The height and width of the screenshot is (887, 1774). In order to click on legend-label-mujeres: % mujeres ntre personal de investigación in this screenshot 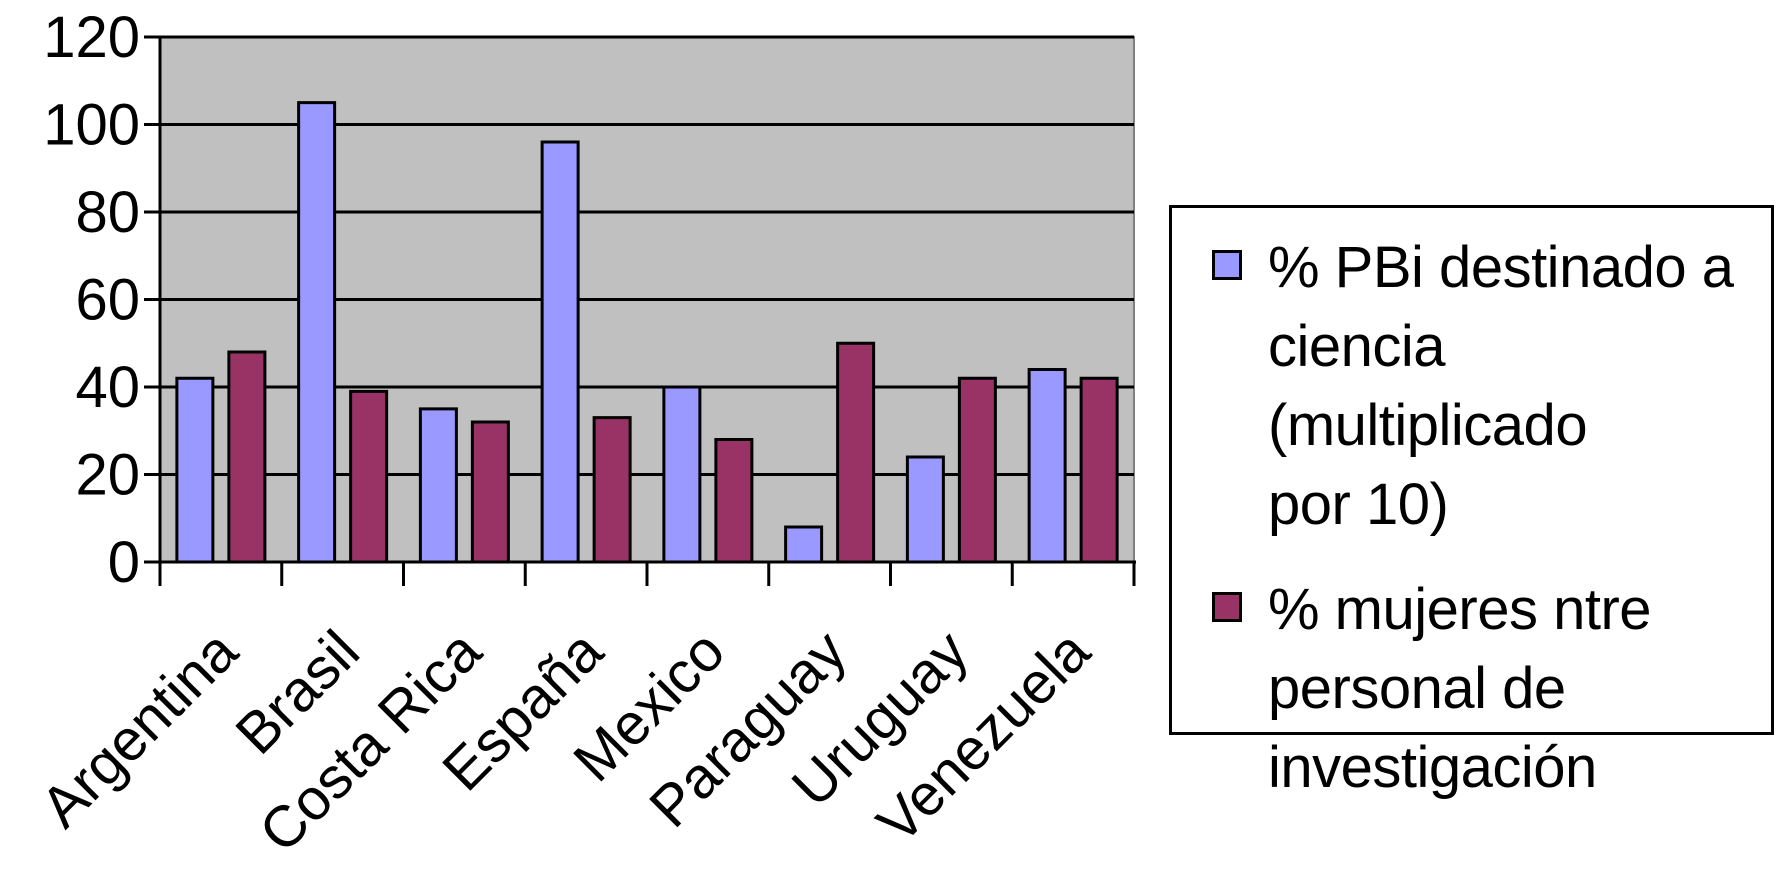, I will do `click(1460, 688)`.